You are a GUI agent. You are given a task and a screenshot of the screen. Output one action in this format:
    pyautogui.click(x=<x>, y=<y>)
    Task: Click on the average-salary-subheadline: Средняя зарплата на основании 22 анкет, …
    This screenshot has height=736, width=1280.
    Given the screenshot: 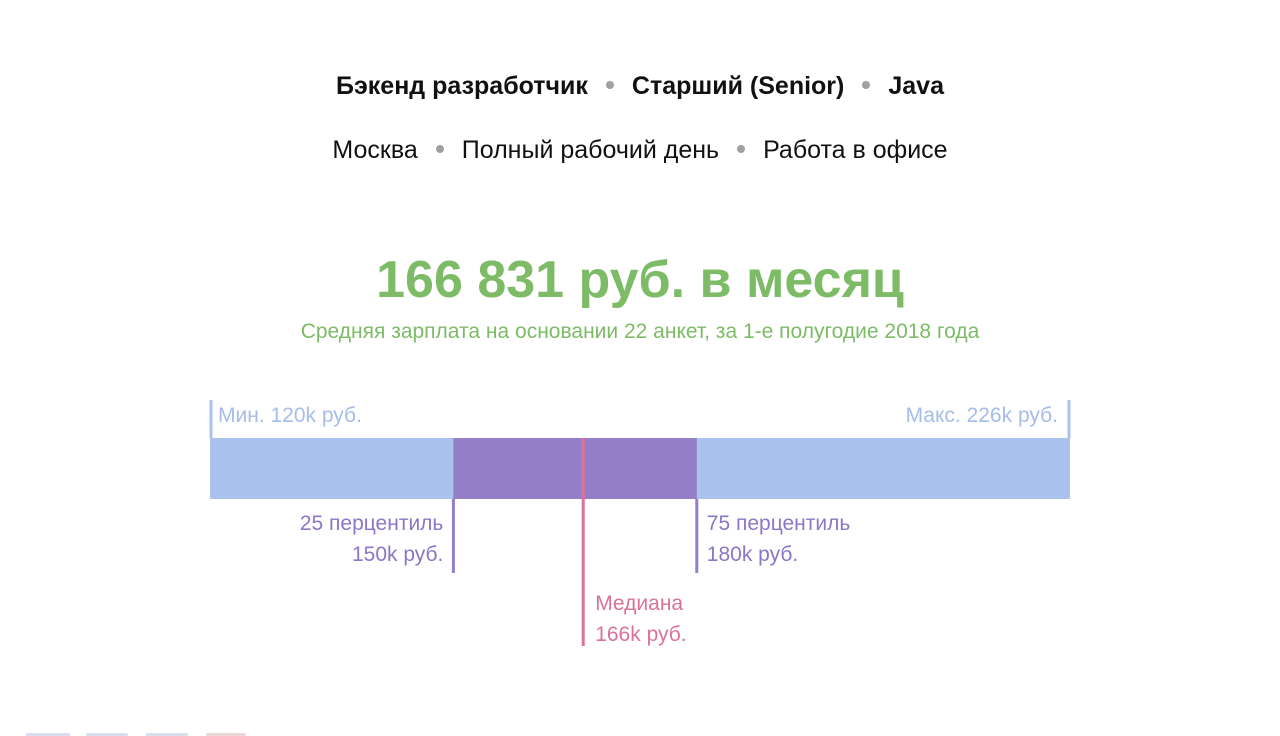 What is the action you would take?
    pyautogui.click(x=640, y=331)
    